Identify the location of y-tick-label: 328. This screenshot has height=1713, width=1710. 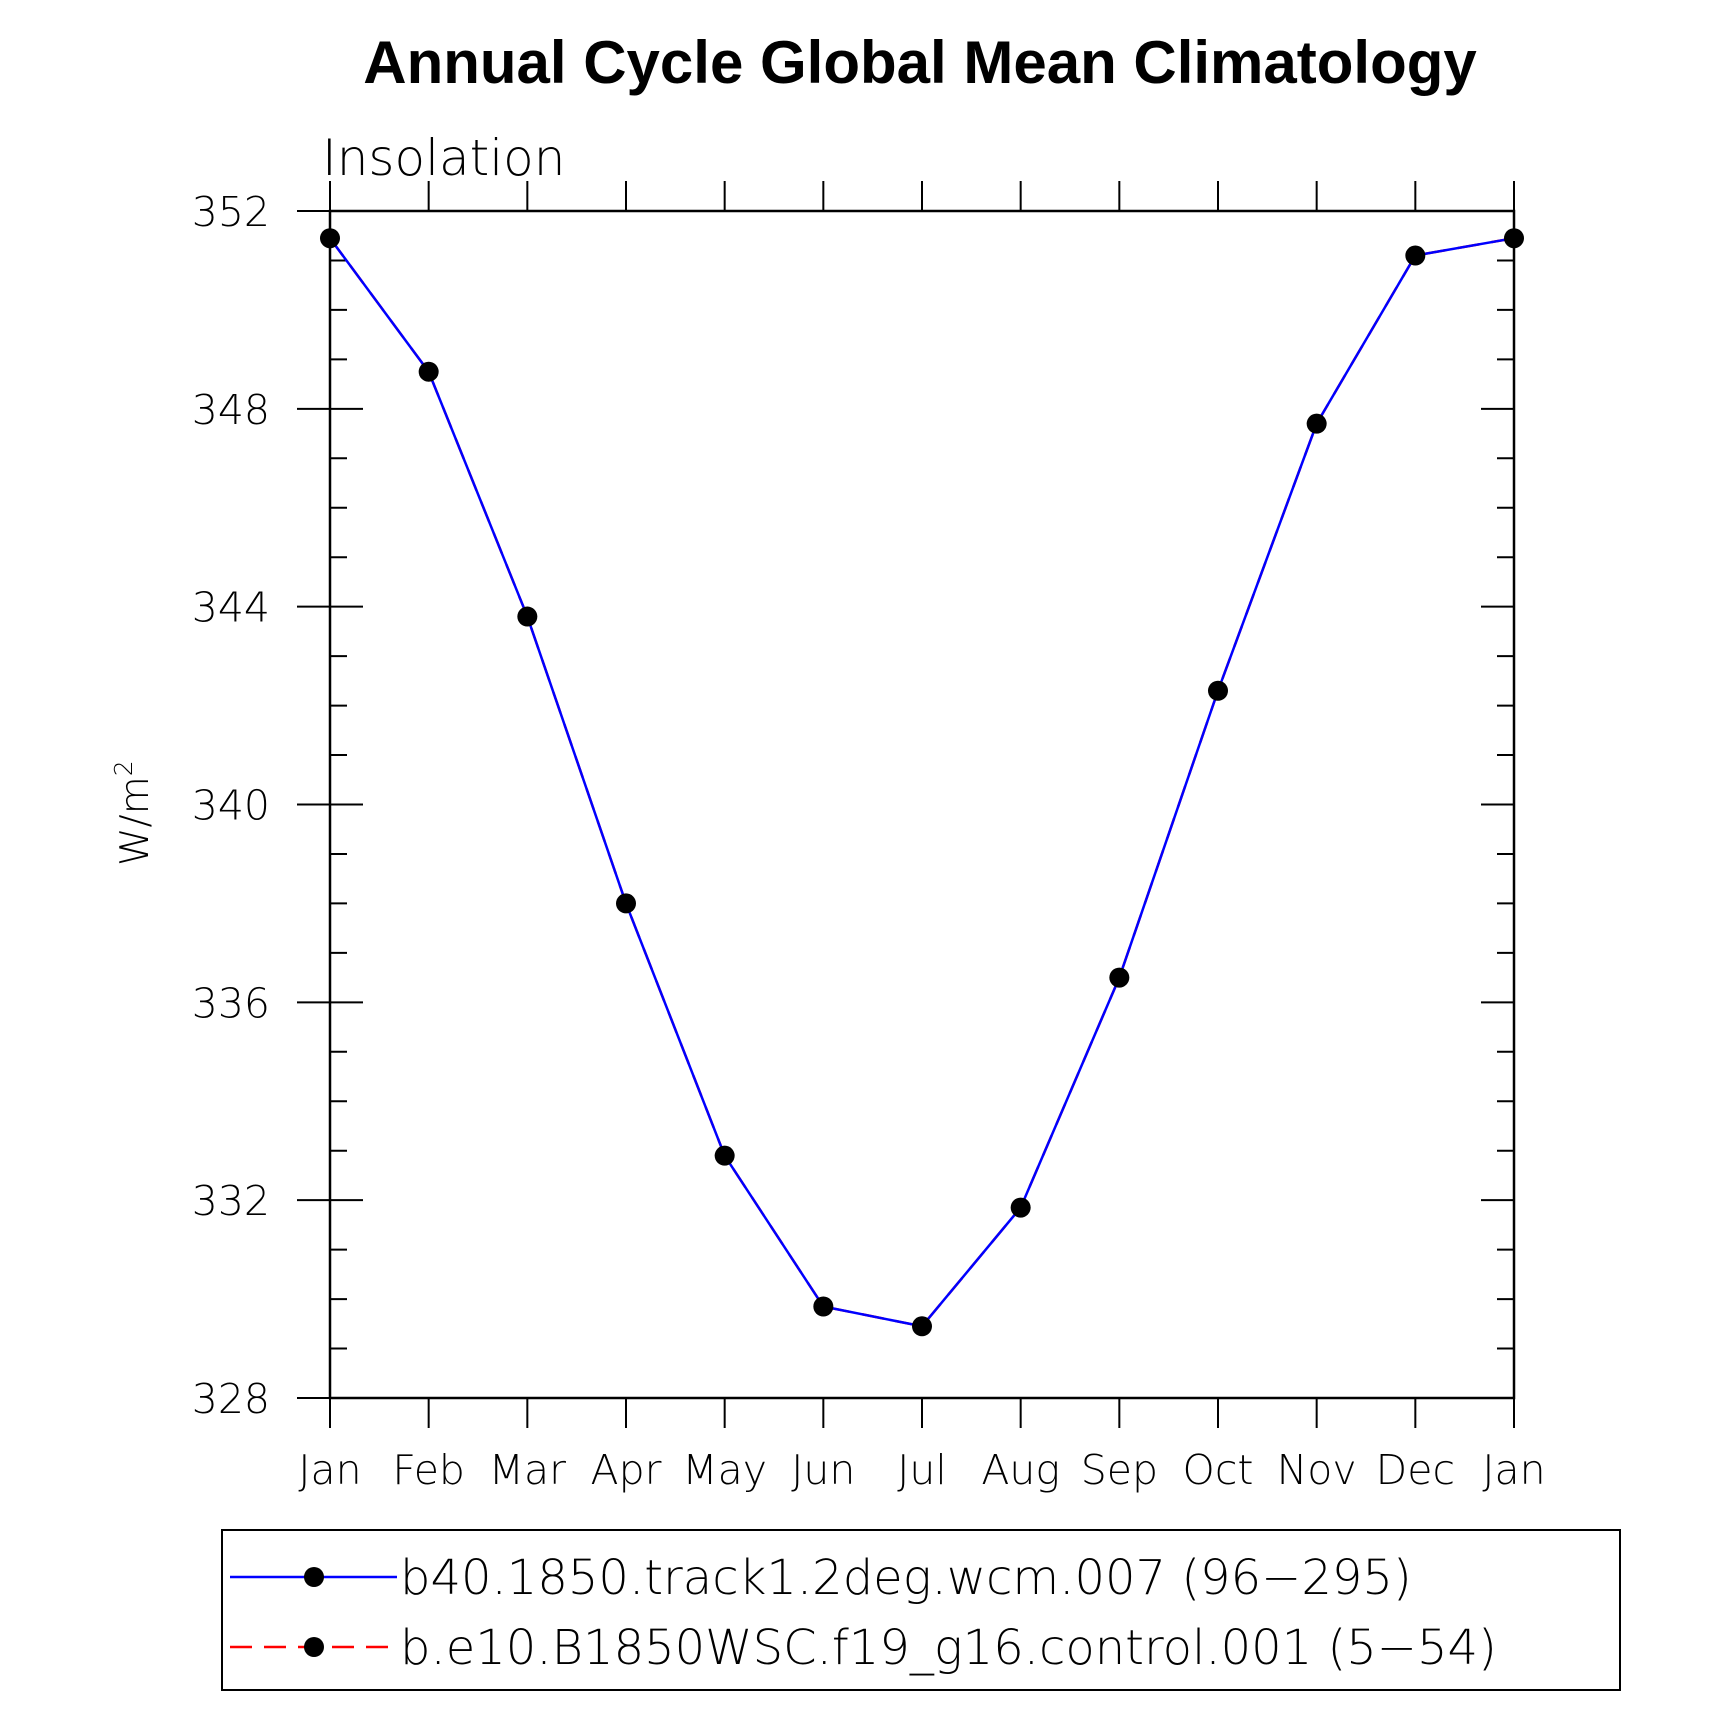
(231, 1399).